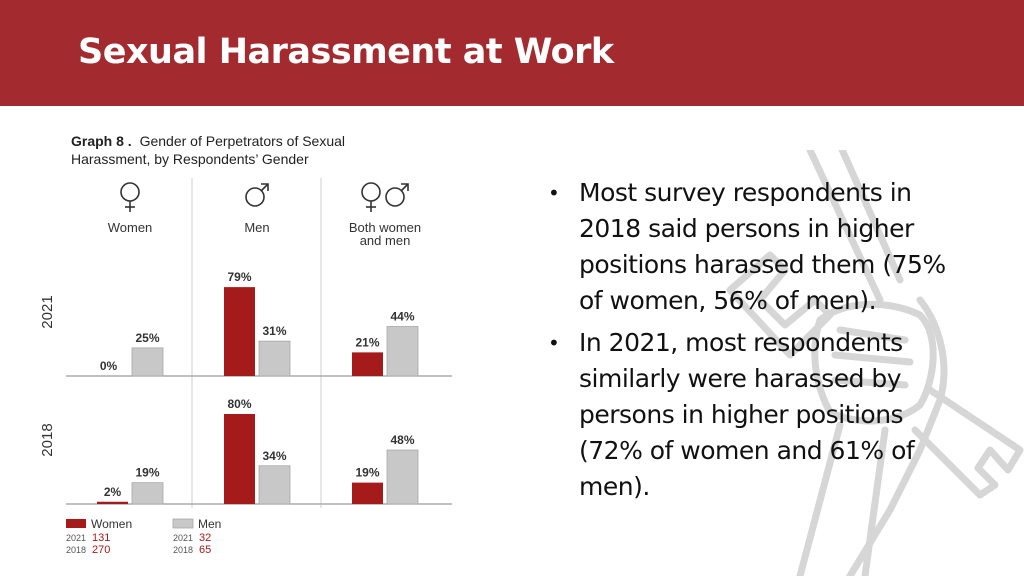  I want to click on group-label-both-women-and-men: Both women and men, so click(385, 234).